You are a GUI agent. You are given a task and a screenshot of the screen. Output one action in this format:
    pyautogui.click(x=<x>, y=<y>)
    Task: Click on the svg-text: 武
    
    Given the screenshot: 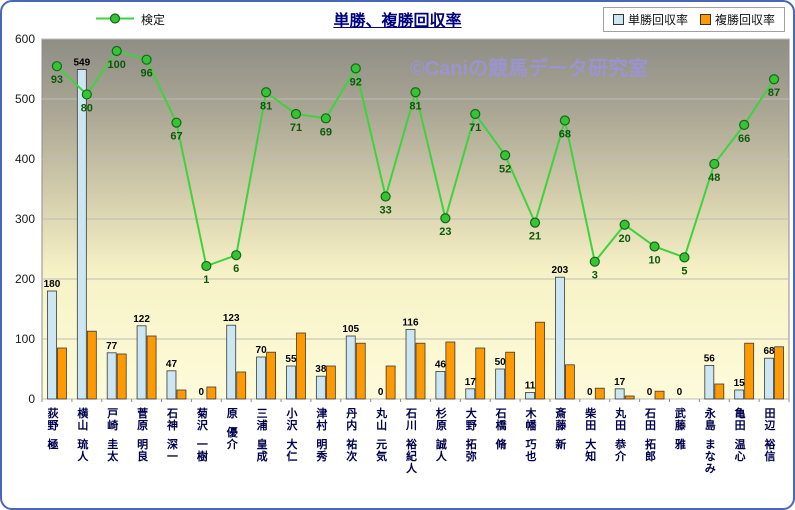 What is the action you would take?
    pyautogui.click(x=680, y=413)
    